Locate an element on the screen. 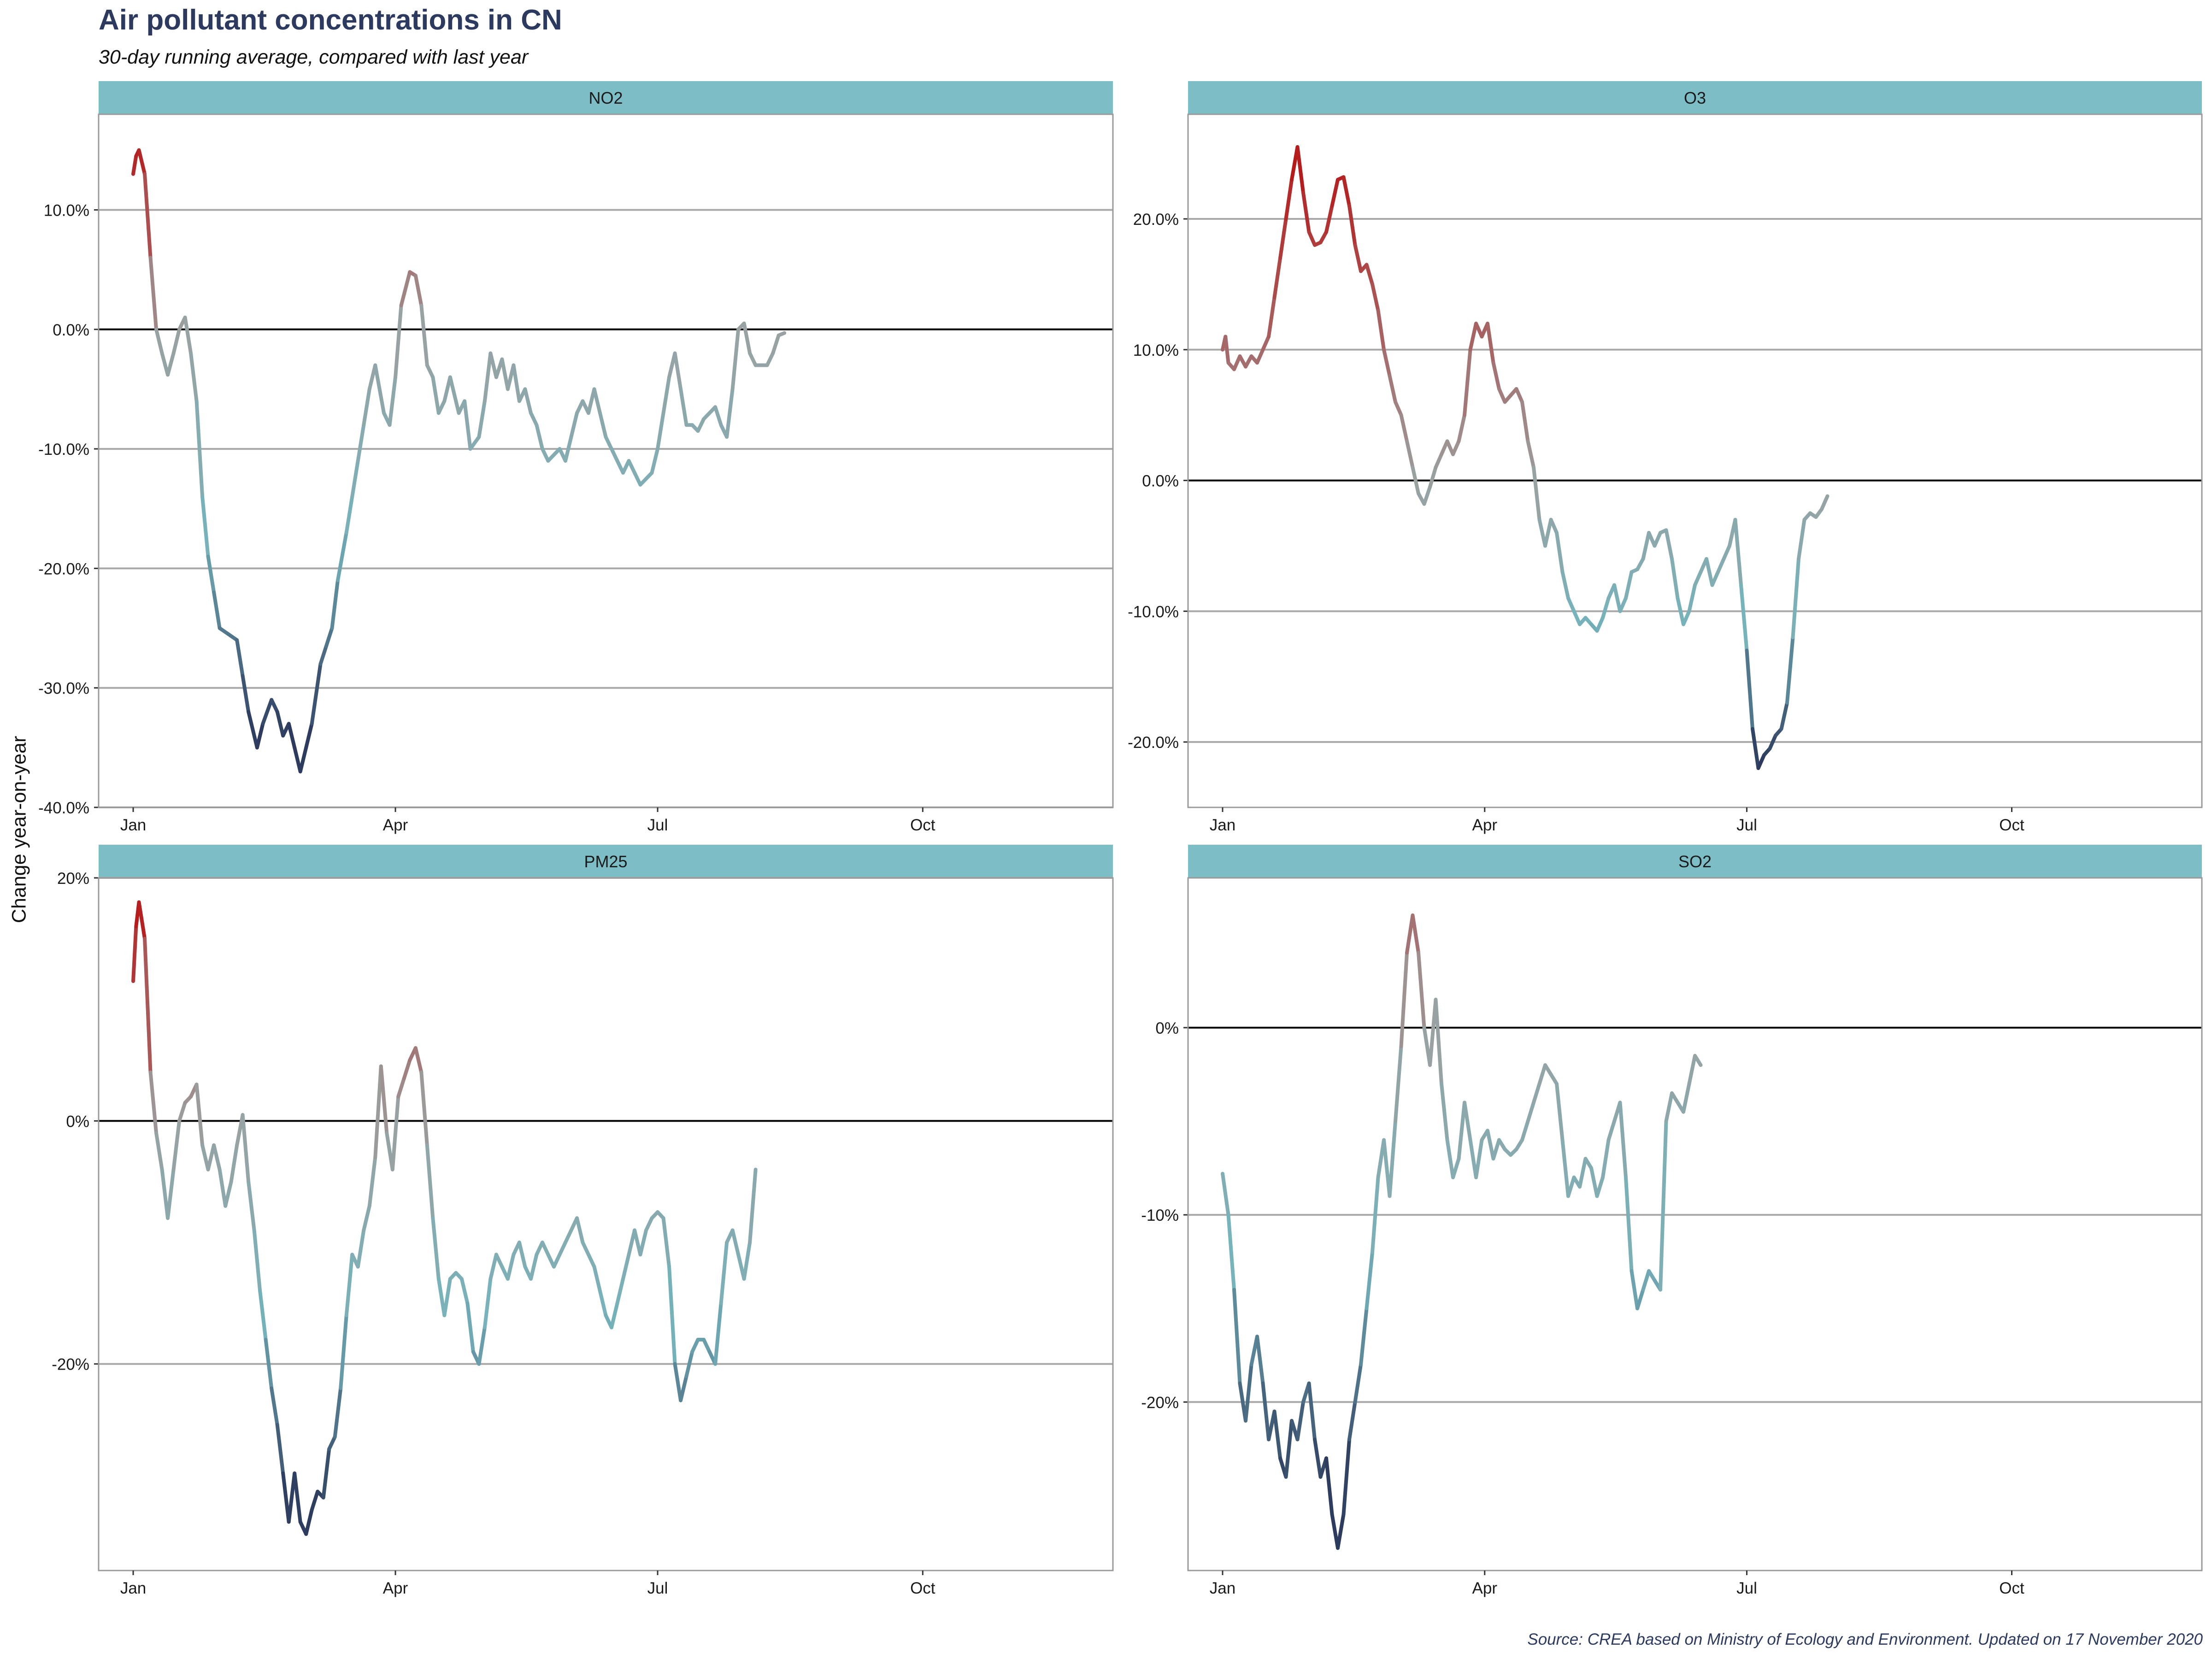 The image size is (2212, 1659). facet-label: SO2 is located at coordinates (1695, 861).